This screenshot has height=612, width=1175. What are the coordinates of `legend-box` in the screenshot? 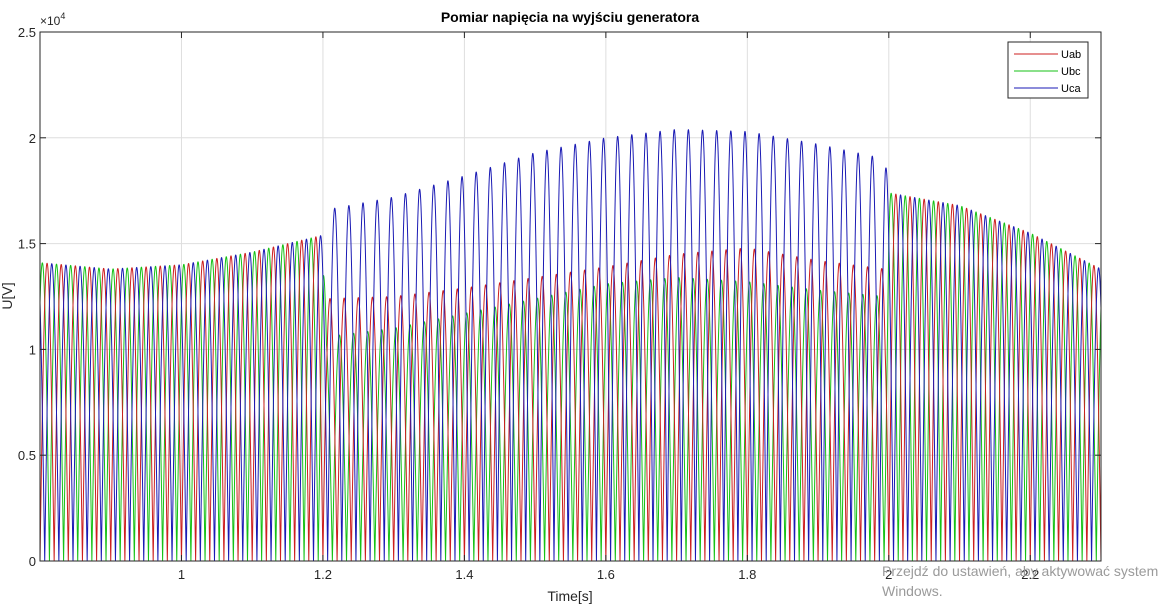 It's located at (1048, 70).